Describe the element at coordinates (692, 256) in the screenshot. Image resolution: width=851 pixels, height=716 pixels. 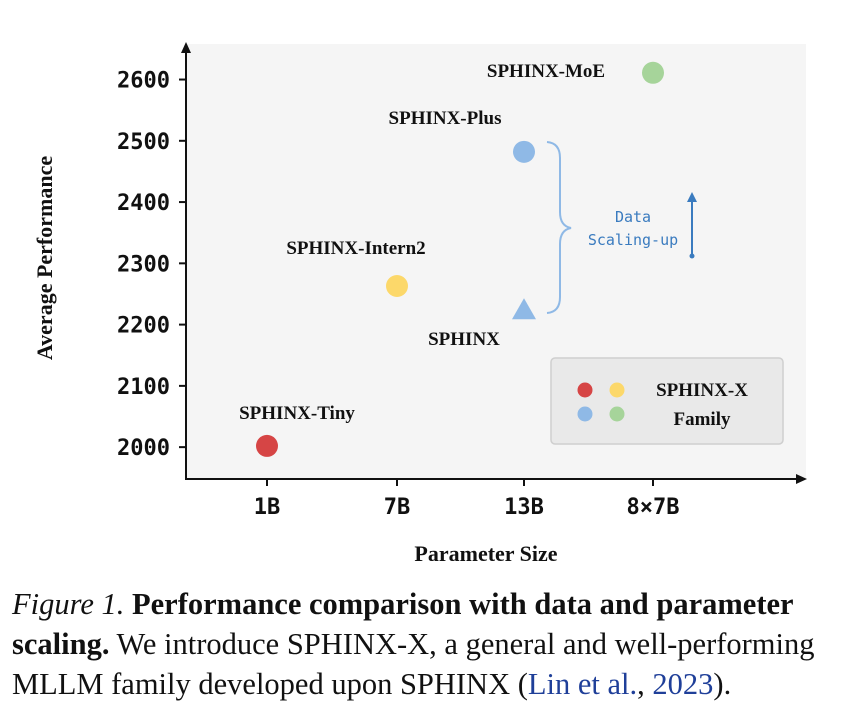
I see `scaling-arrow-tail` at that location.